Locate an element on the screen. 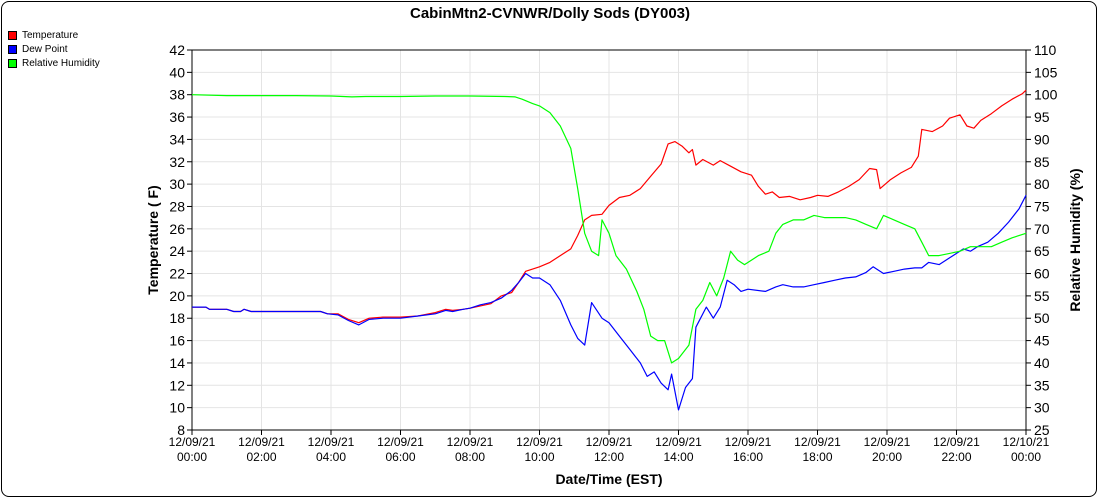 The width and height of the screenshot is (1100, 500). right-tick-label: 80 is located at coordinates (1042, 184).